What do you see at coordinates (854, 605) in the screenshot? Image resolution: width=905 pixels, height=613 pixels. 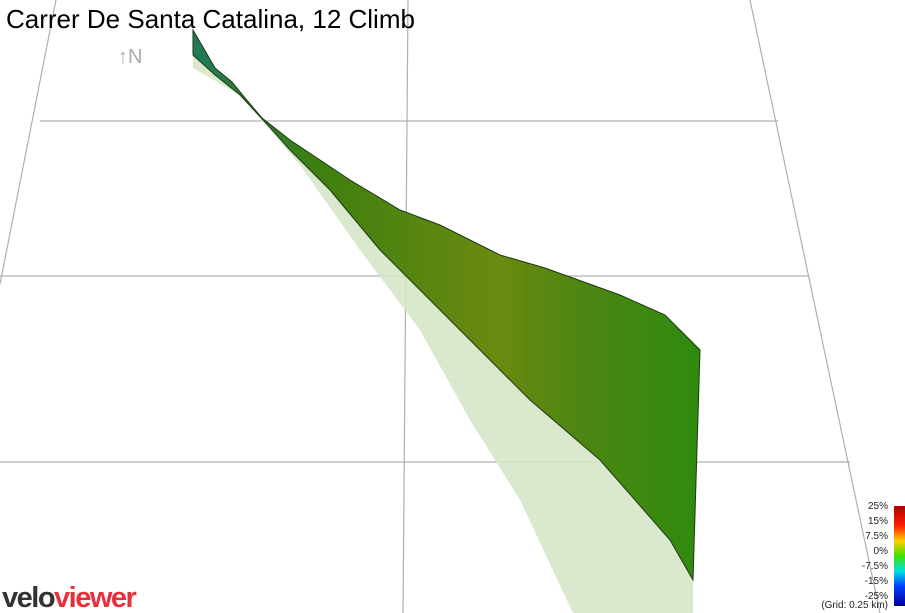 I see `grid-note: (Grid: 0.25 km)` at bounding box center [854, 605].